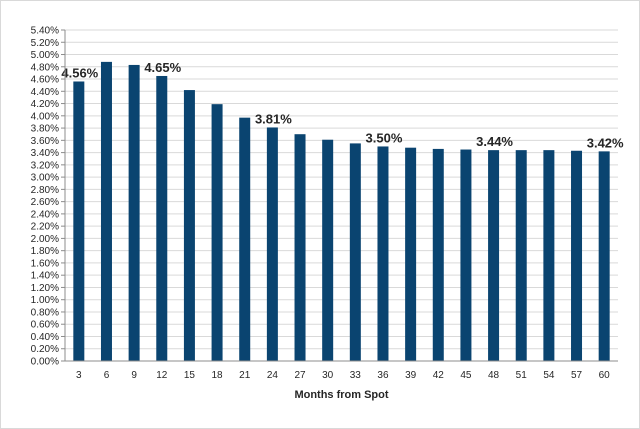 The image size is (640, 429). What do you see at coordinates (605, 142) in the screenshot?
I see `data-label: 3.42%` at bounding box center [605, 142].